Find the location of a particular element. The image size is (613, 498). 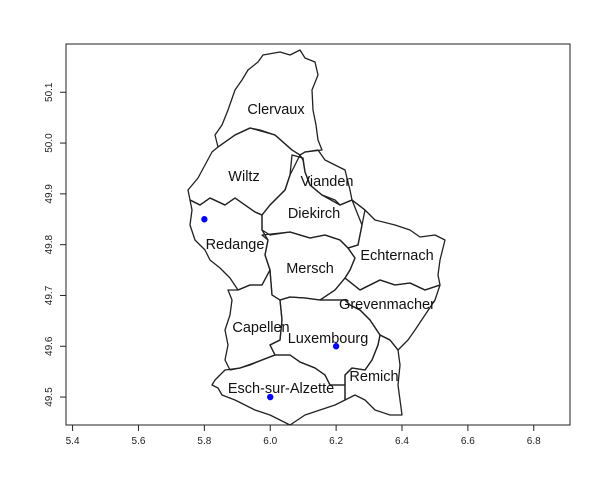

points is located at coordinates (270, 308).